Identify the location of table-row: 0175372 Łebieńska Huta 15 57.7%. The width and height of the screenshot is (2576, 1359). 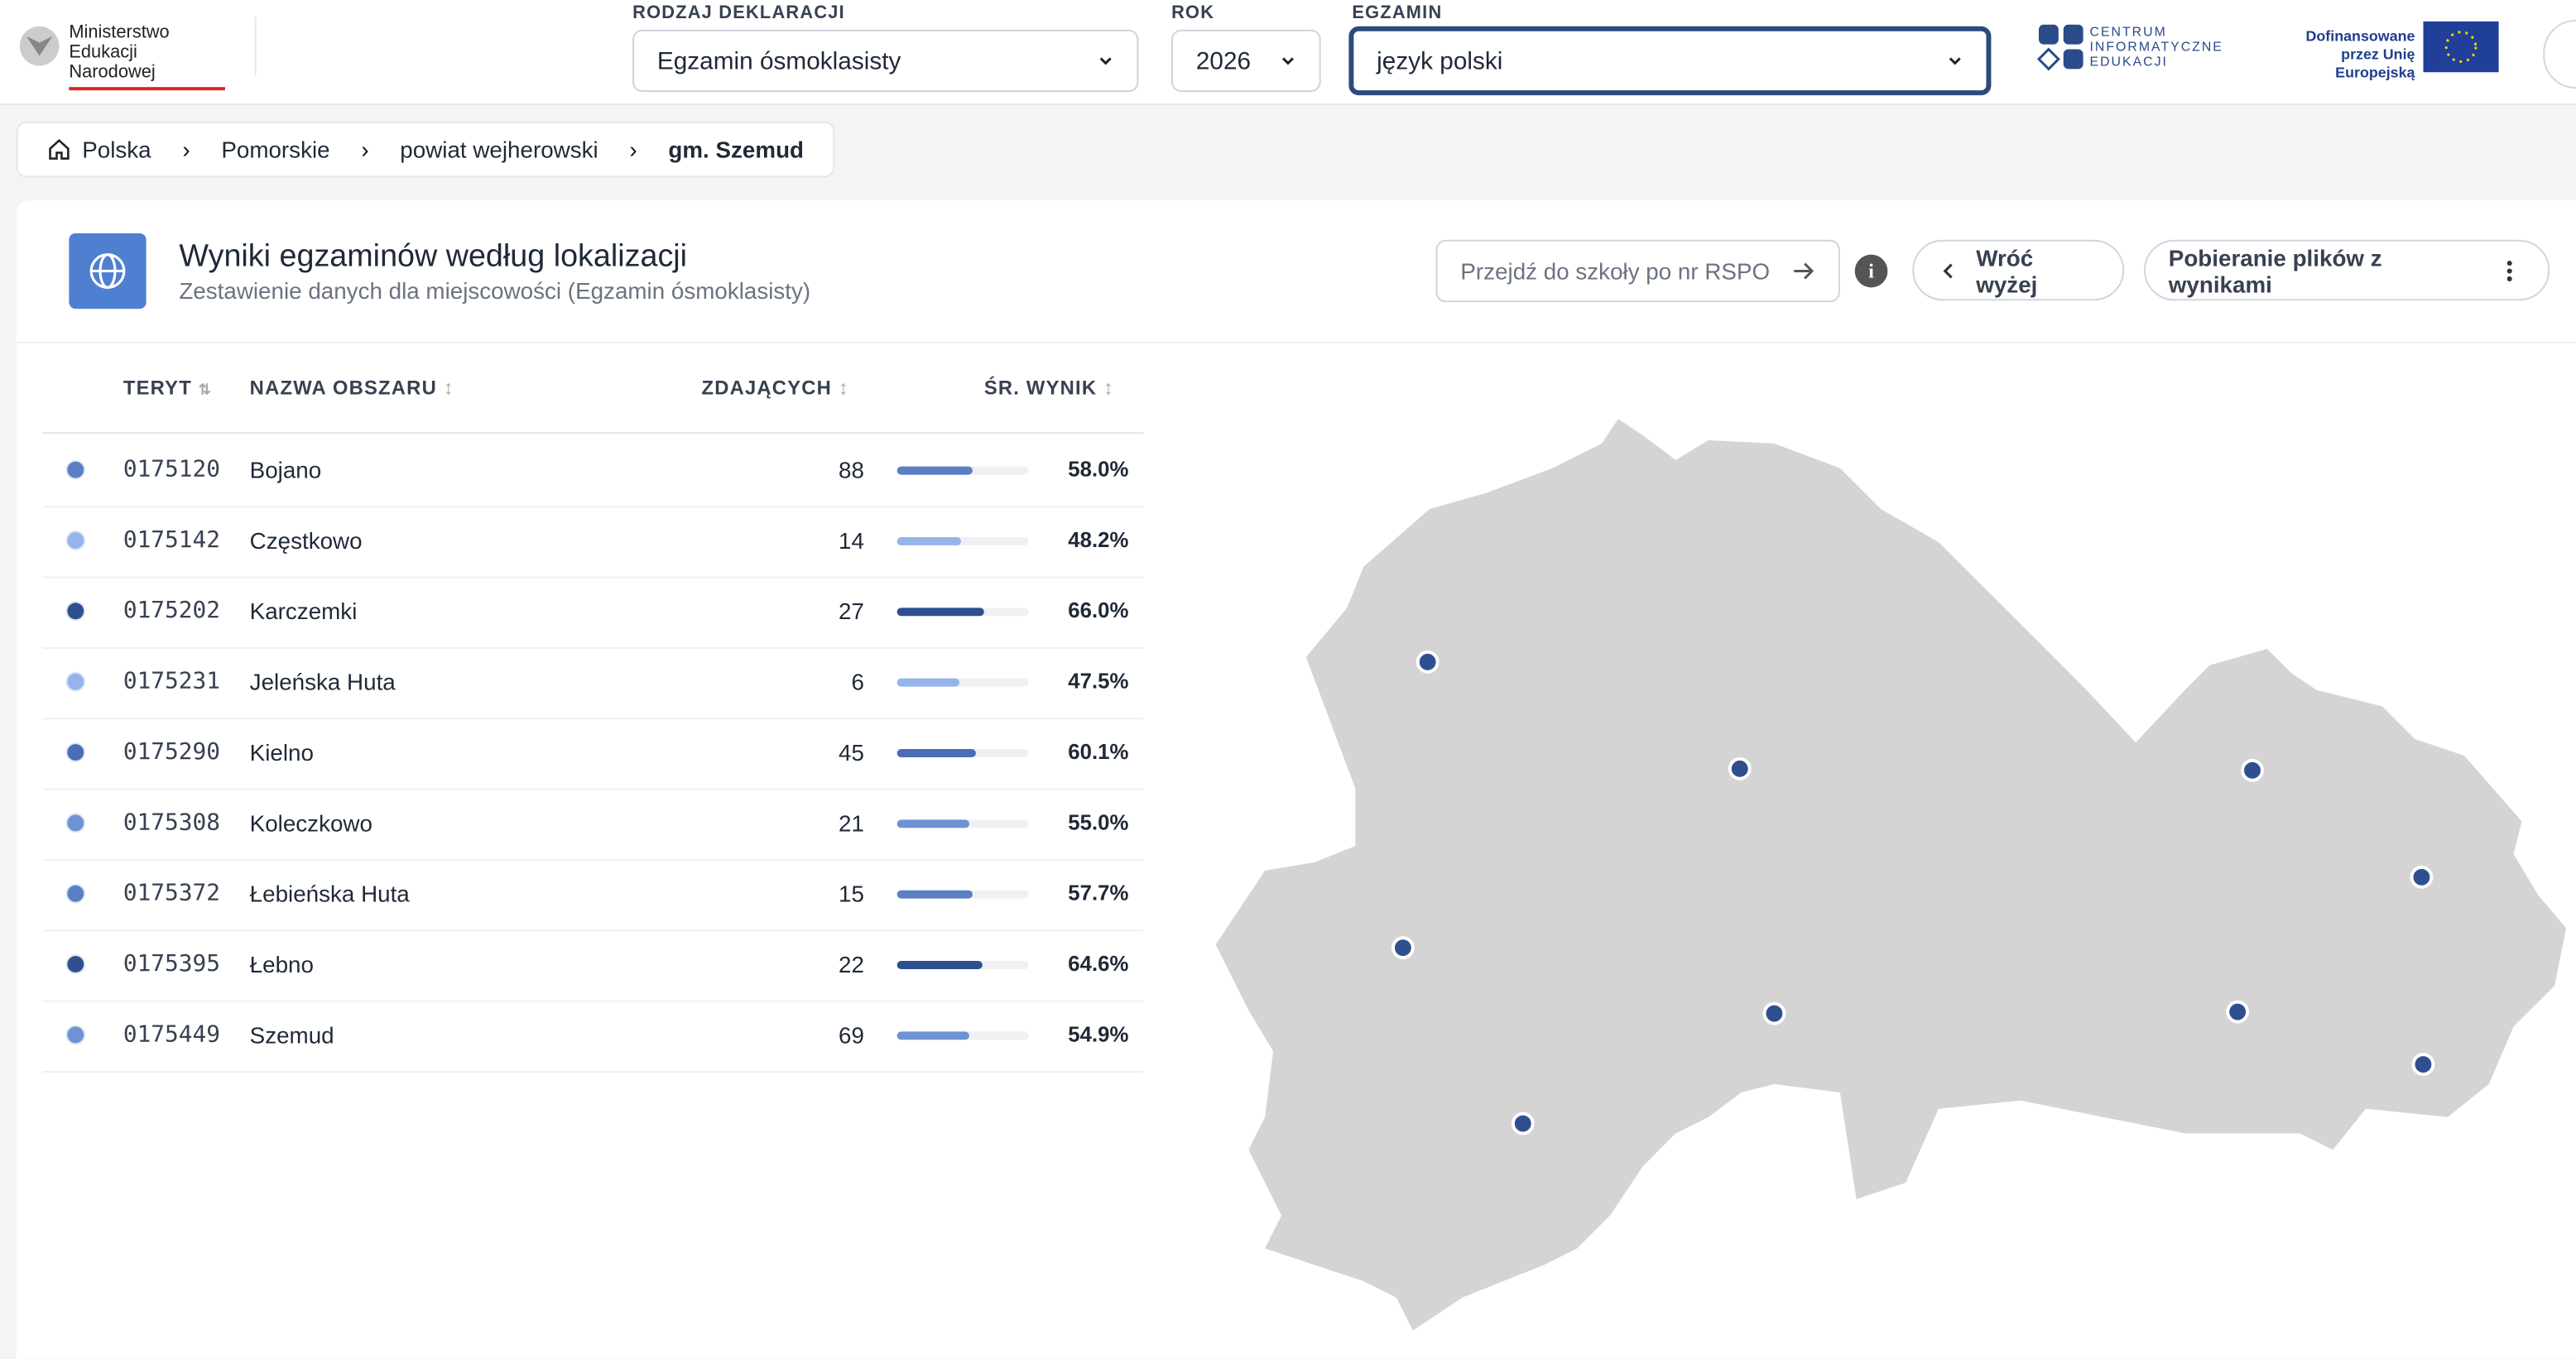
(593, 896).